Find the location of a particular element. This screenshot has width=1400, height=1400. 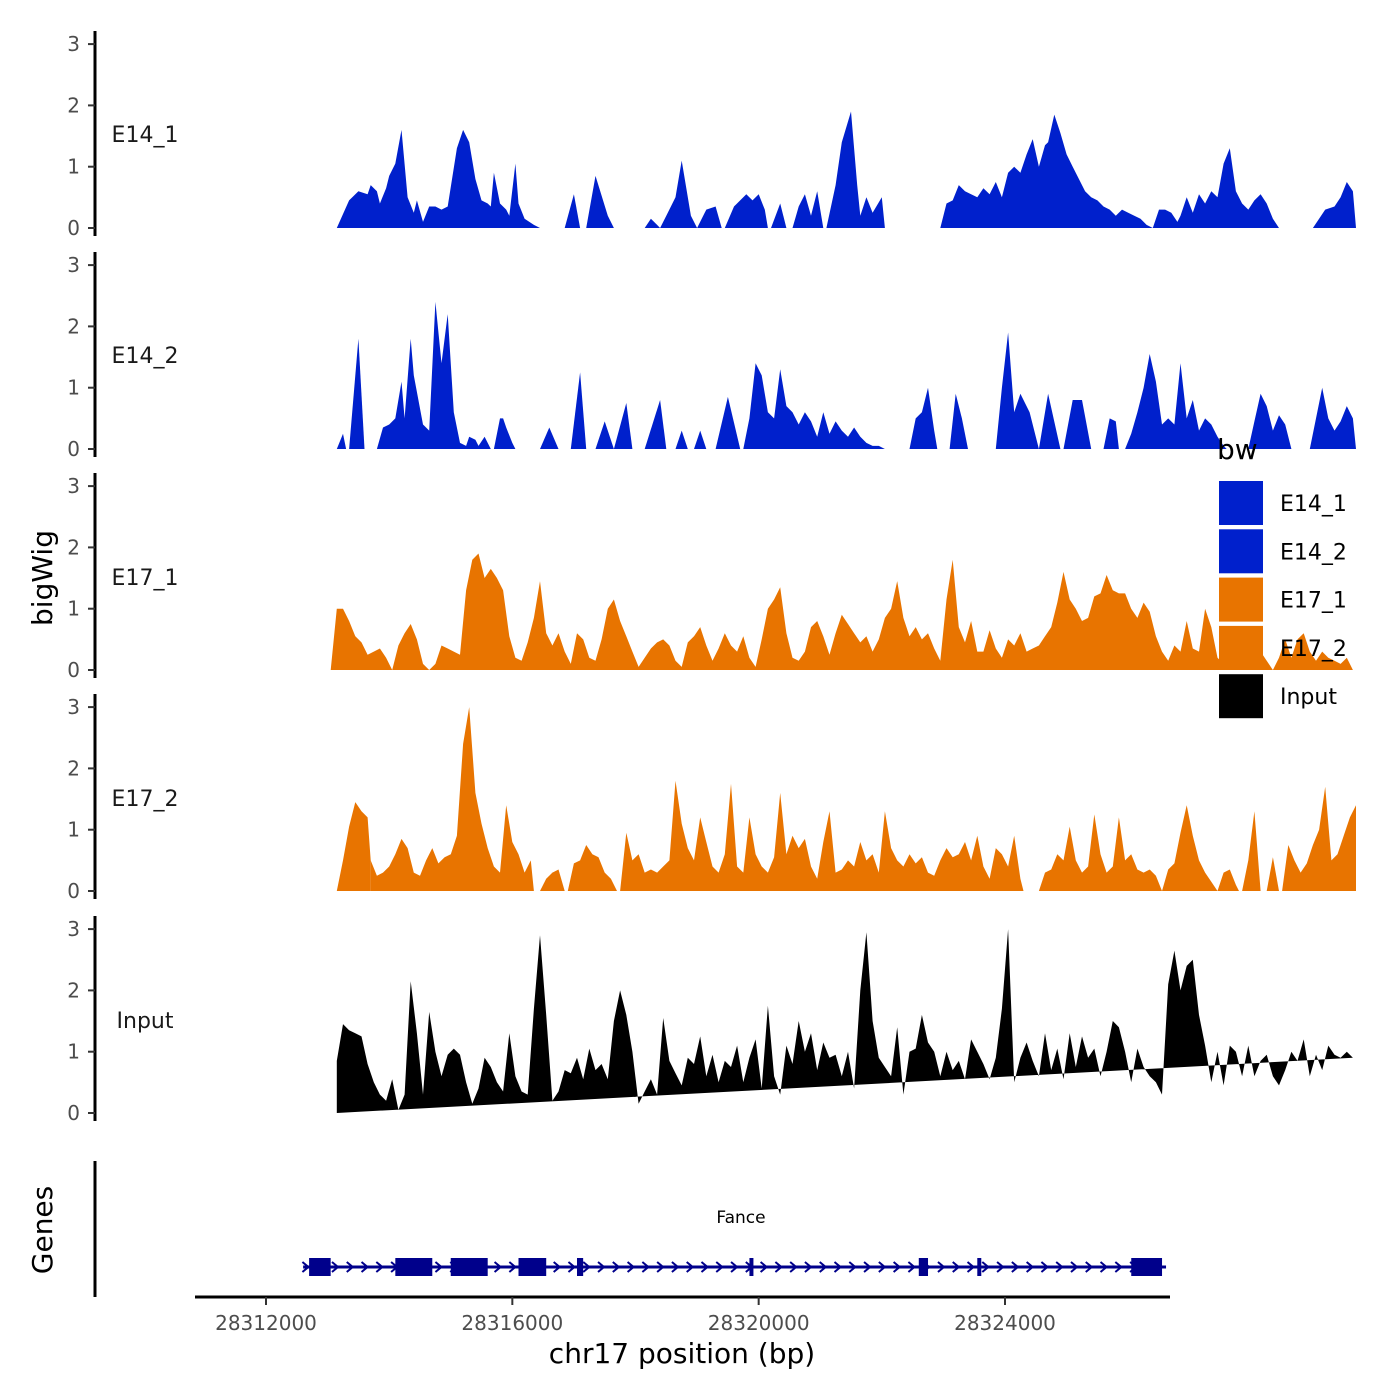

track-label: Input is located at coordinates (145, 1021).